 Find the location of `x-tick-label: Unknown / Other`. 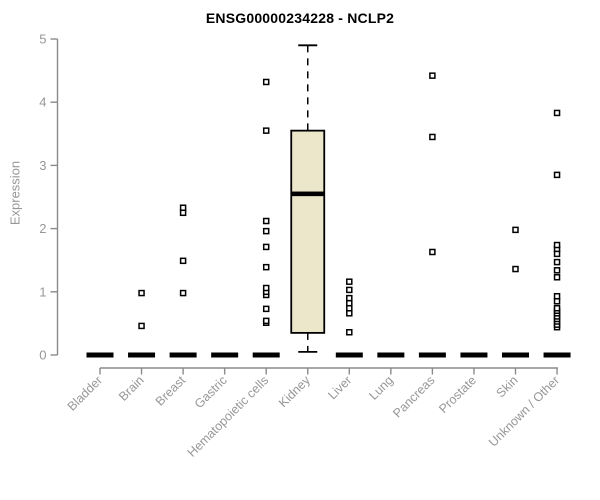

x-tick-label: Unknown / Other is located at coordinates (524, 411).